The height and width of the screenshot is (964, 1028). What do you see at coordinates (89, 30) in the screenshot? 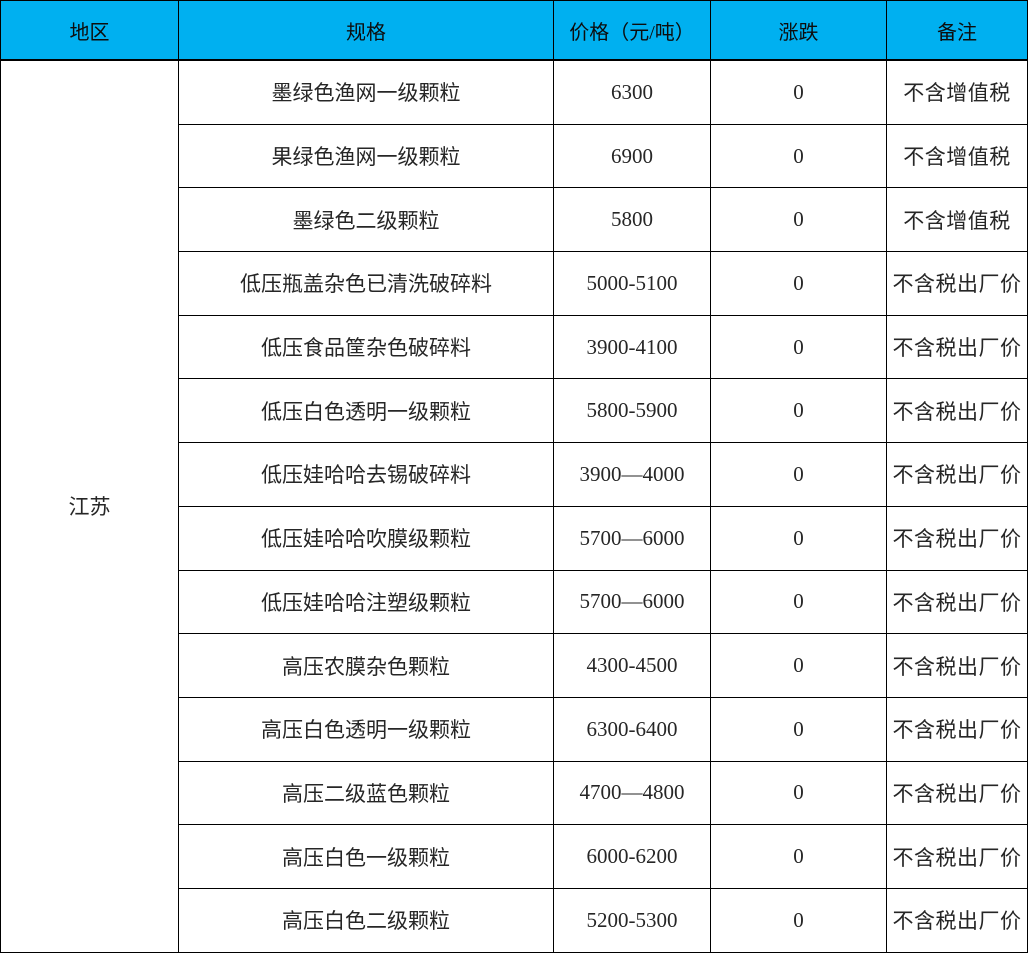
I see `column-header-region: 地区` at bounding box center [89, 30].